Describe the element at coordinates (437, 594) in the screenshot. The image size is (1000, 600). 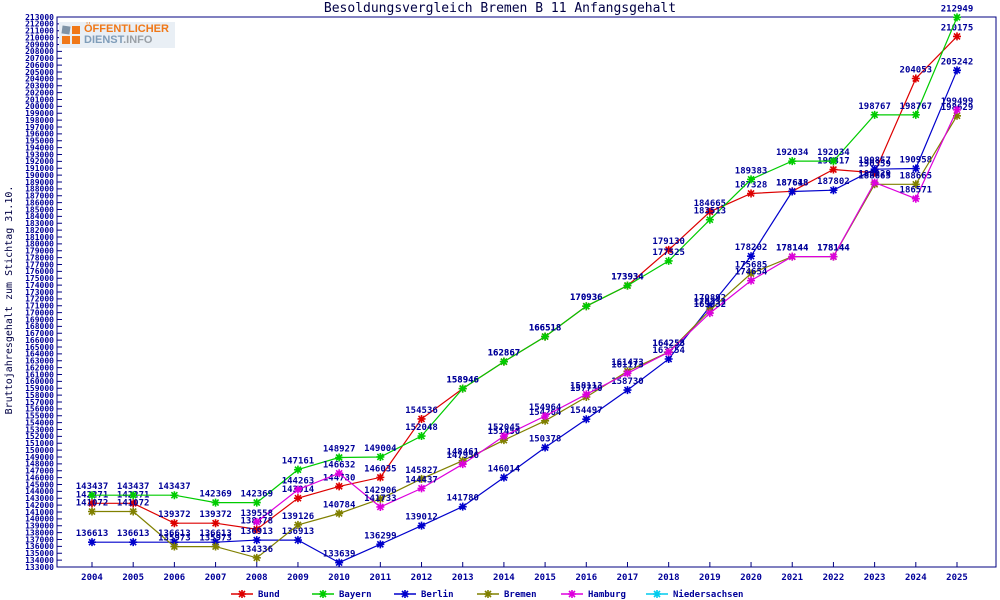
I see `legend-label-berlin: Berlin` at that location.